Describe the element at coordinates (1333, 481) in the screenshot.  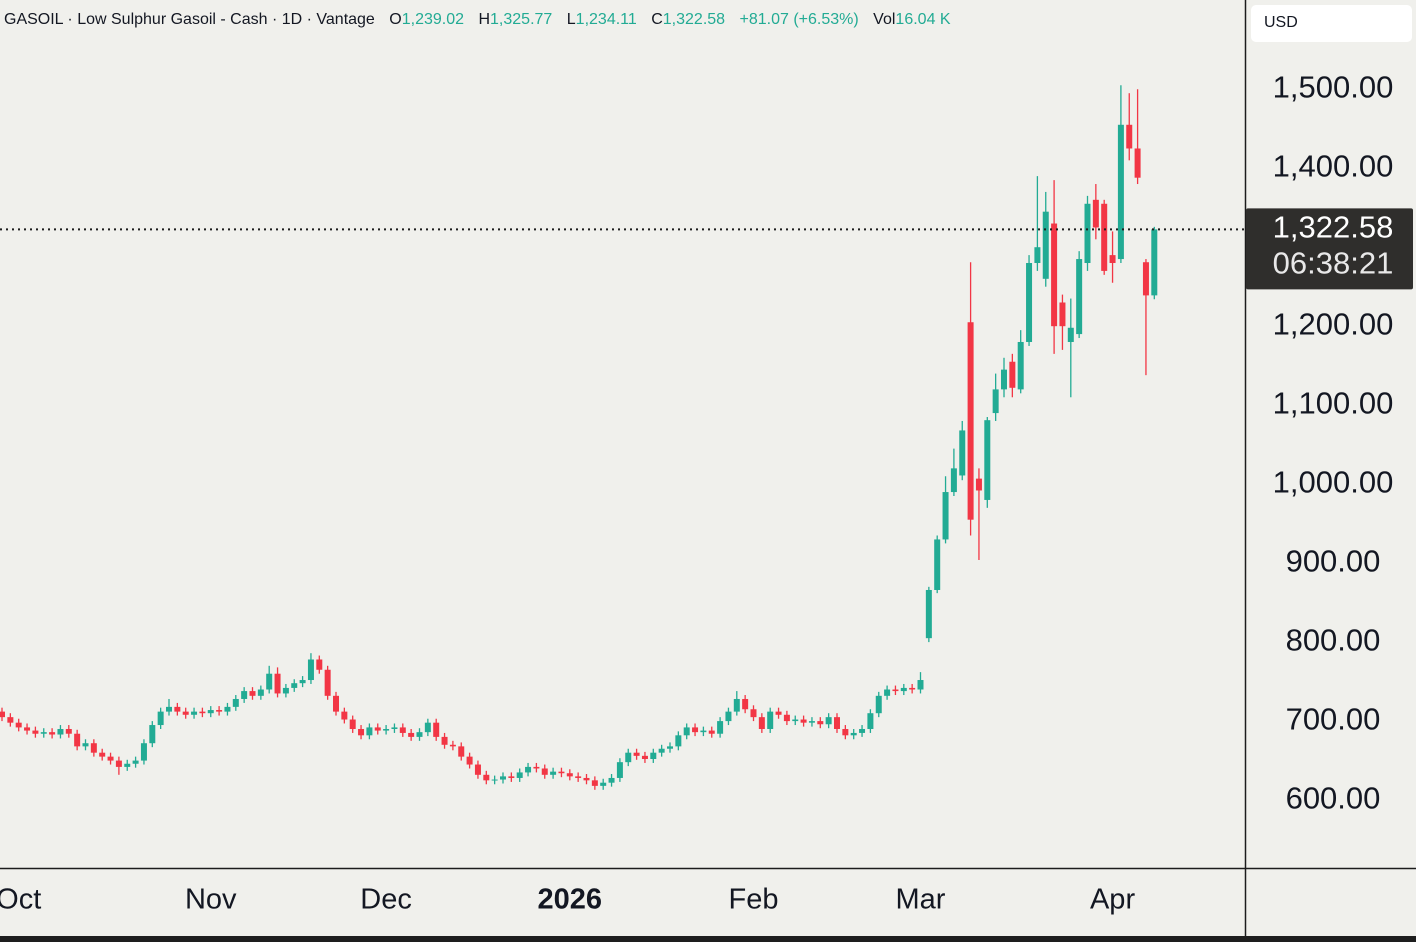
I see `y-tick-label: 1,000.00` at that location.